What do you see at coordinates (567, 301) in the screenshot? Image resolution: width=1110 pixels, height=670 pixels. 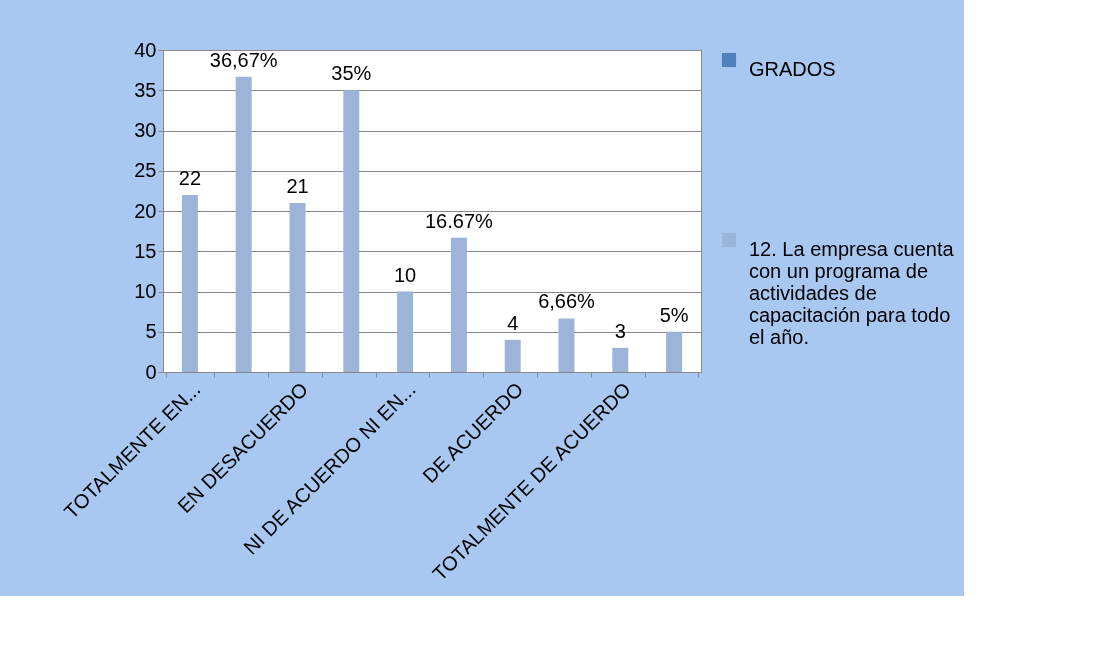 I see `data-label: 6,66%` at bounding box center [567, 301].